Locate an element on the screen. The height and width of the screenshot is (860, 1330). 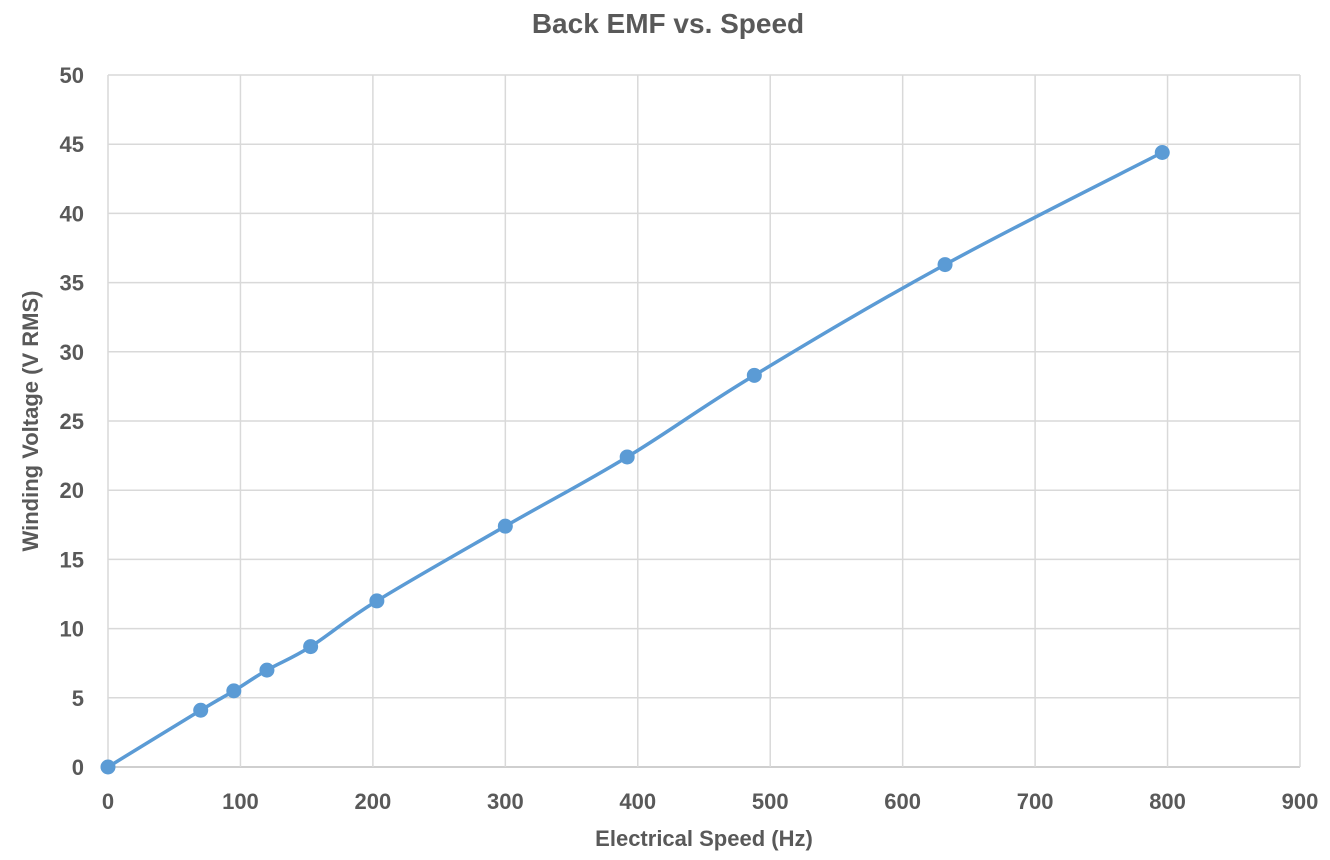
chart-title: Back EMF vs. Speed is located at coordinates (668, 23).